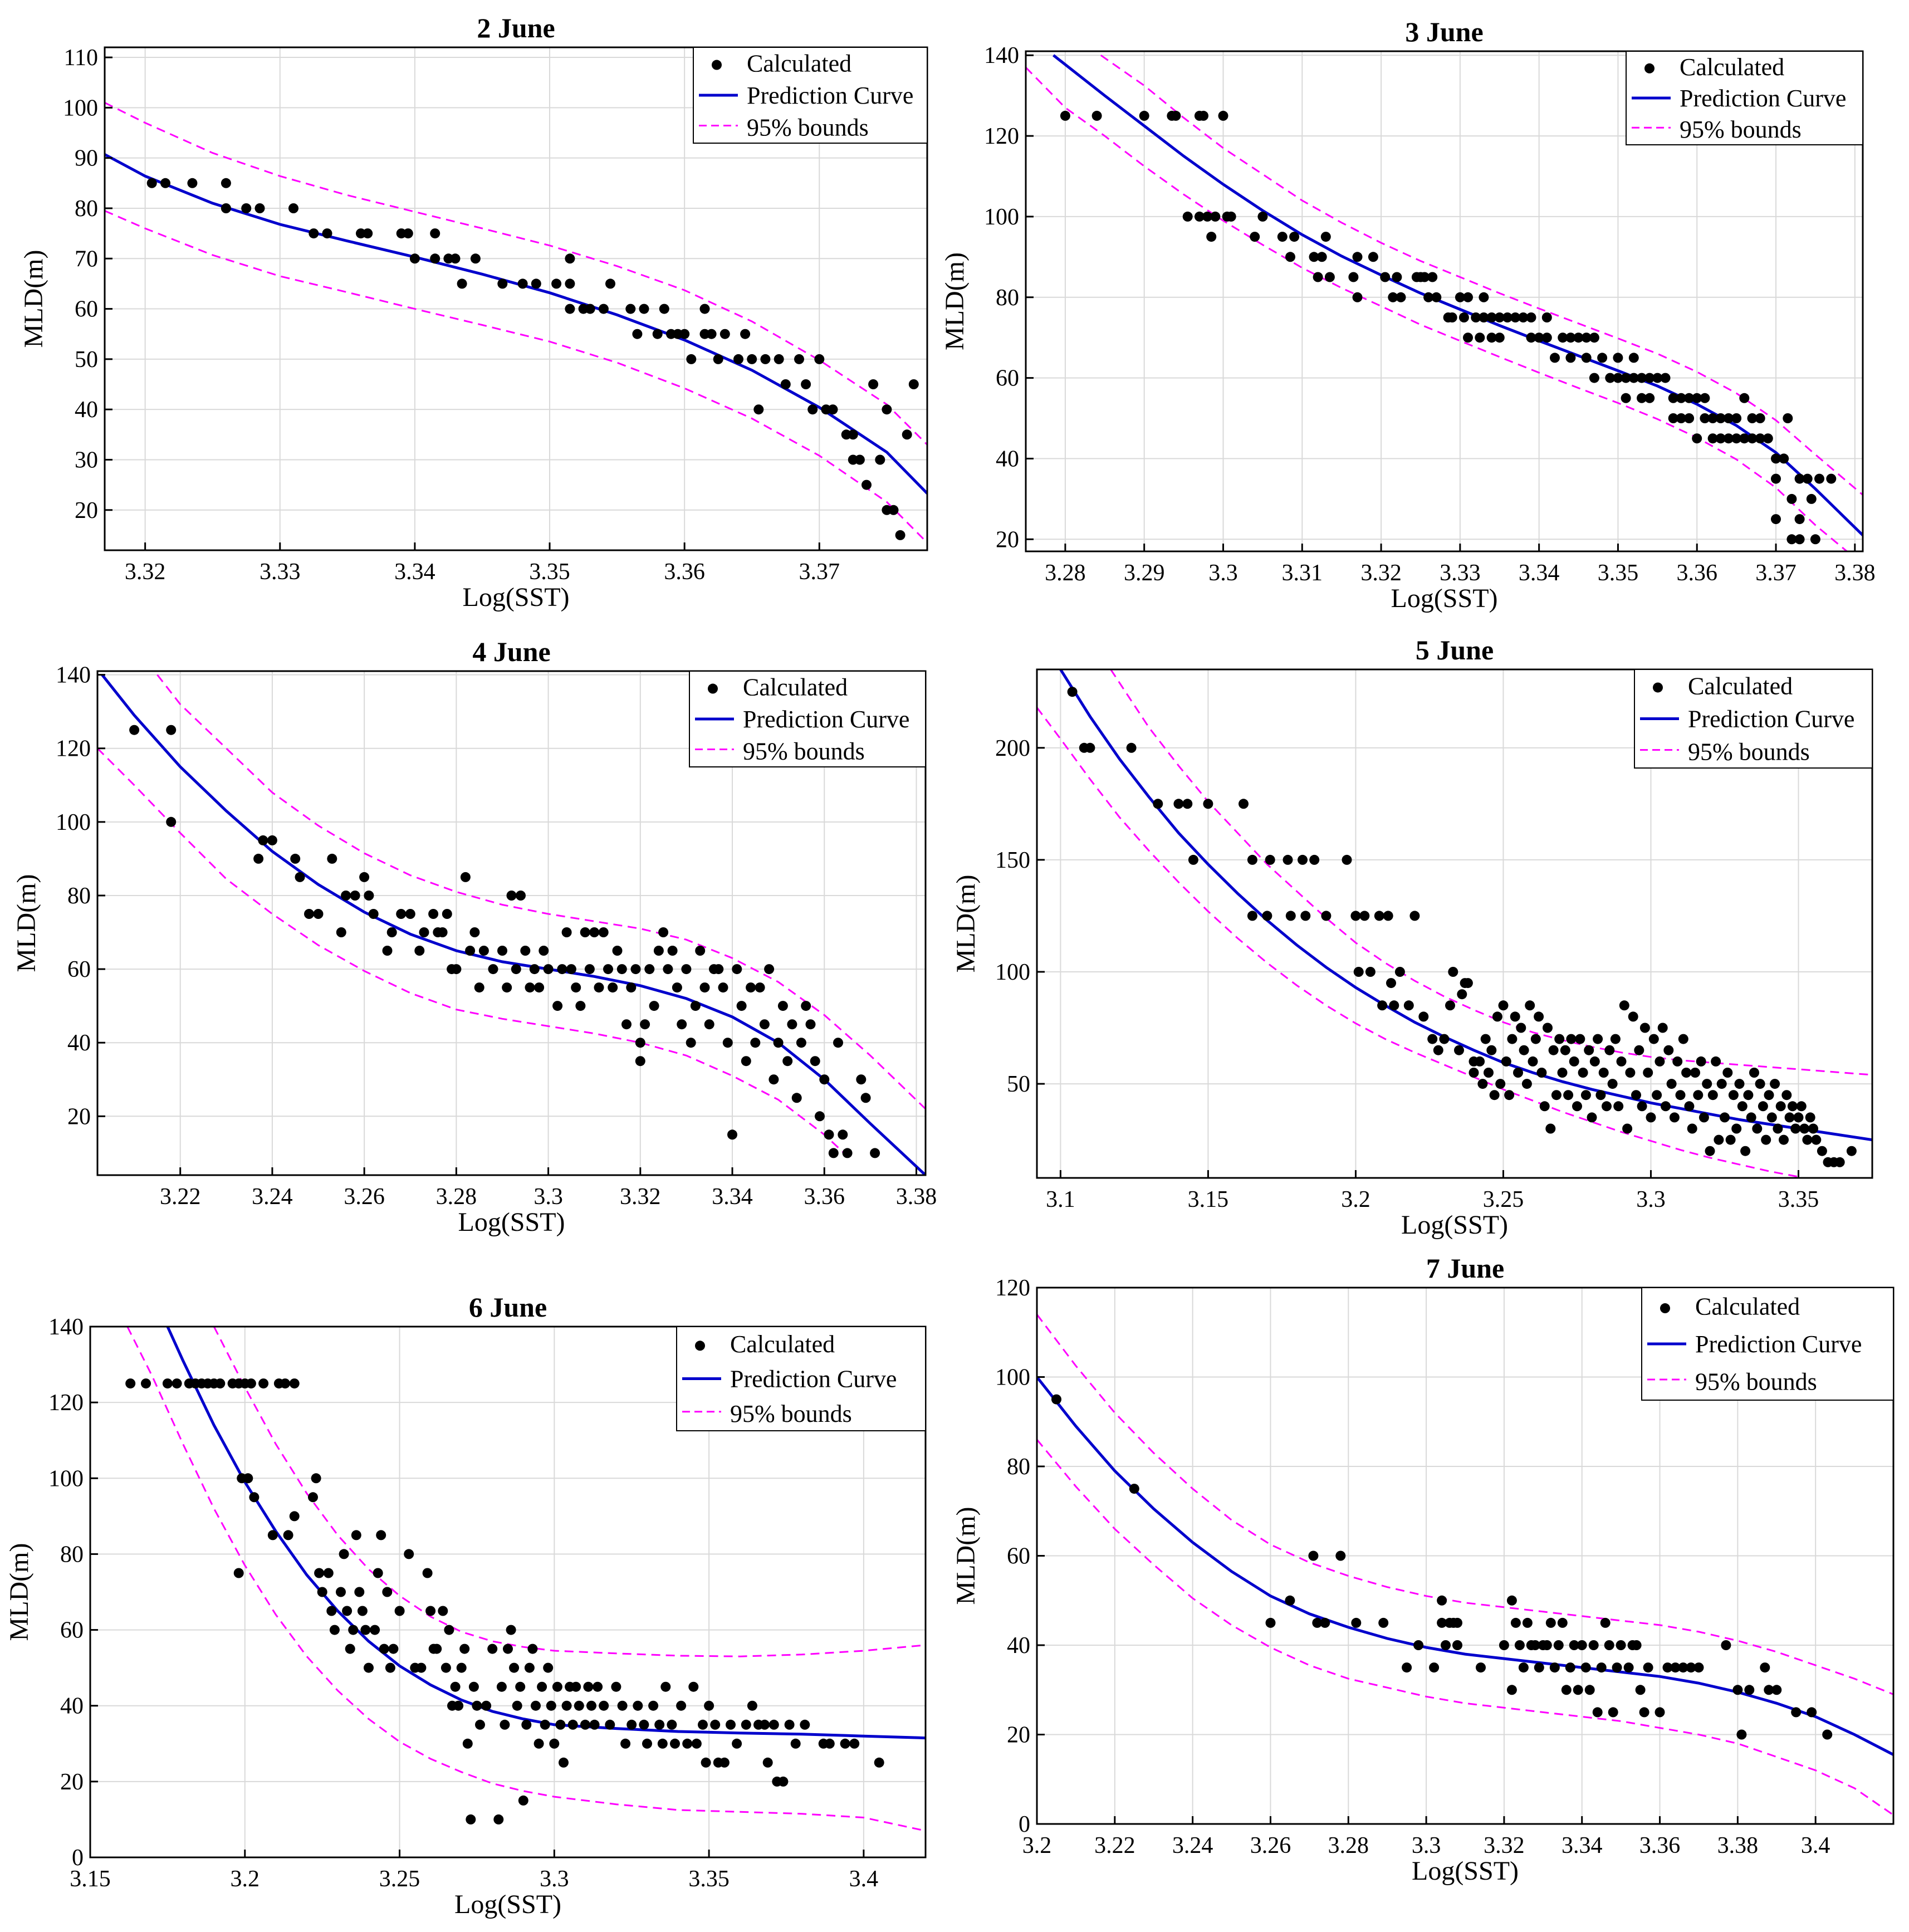 The image size is (1909, 1932). What do you see at coordinates (1018, 1467) in the screenshot?
I see `y-tick-label-4: 80` at bounding box center [1018, 1467].